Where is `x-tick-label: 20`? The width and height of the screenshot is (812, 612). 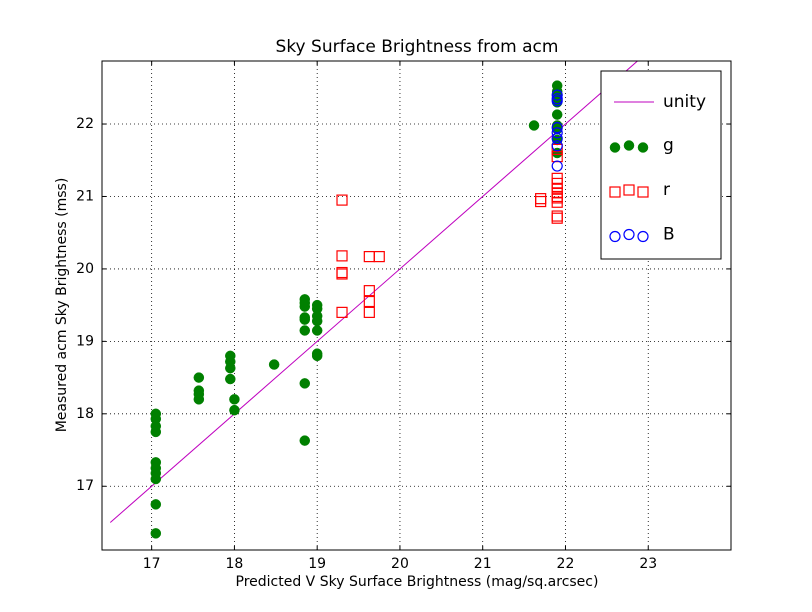 x-tick-label: 20 is located at coordinates (400, 564).